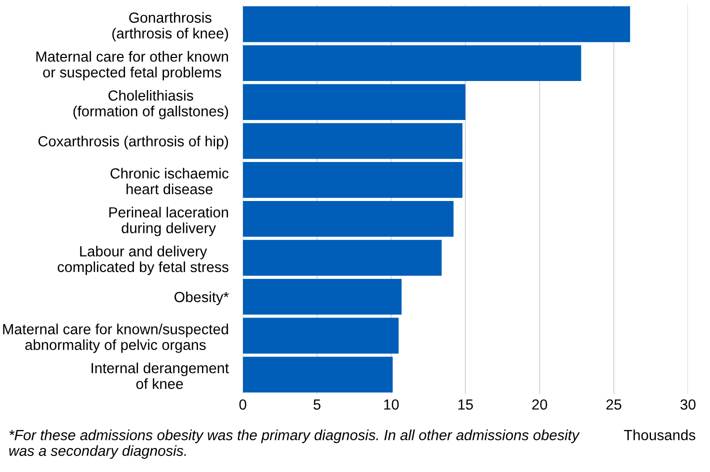 The height and width of the screenshot is (472, 710). I want to click on y-tick-label: Coxarthrosis (arthrosis of hip), so click(133, 143).